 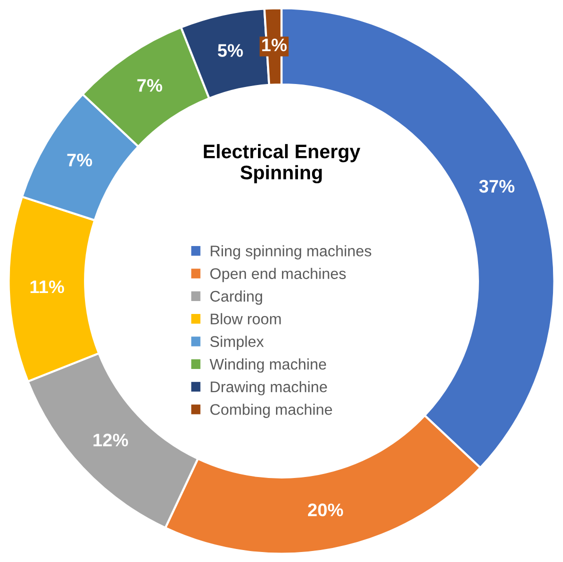 What do you see at coordinates (274, 45) in the screenshot?
I see `data-label: 1%` at bounding box center [274, 45].